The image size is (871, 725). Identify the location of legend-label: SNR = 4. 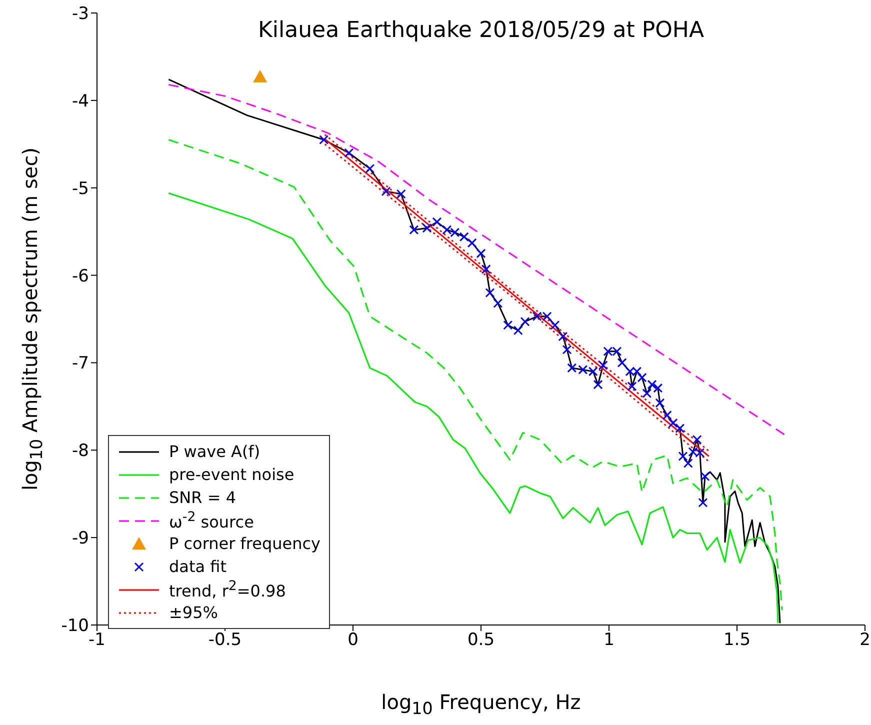
(202, 497).